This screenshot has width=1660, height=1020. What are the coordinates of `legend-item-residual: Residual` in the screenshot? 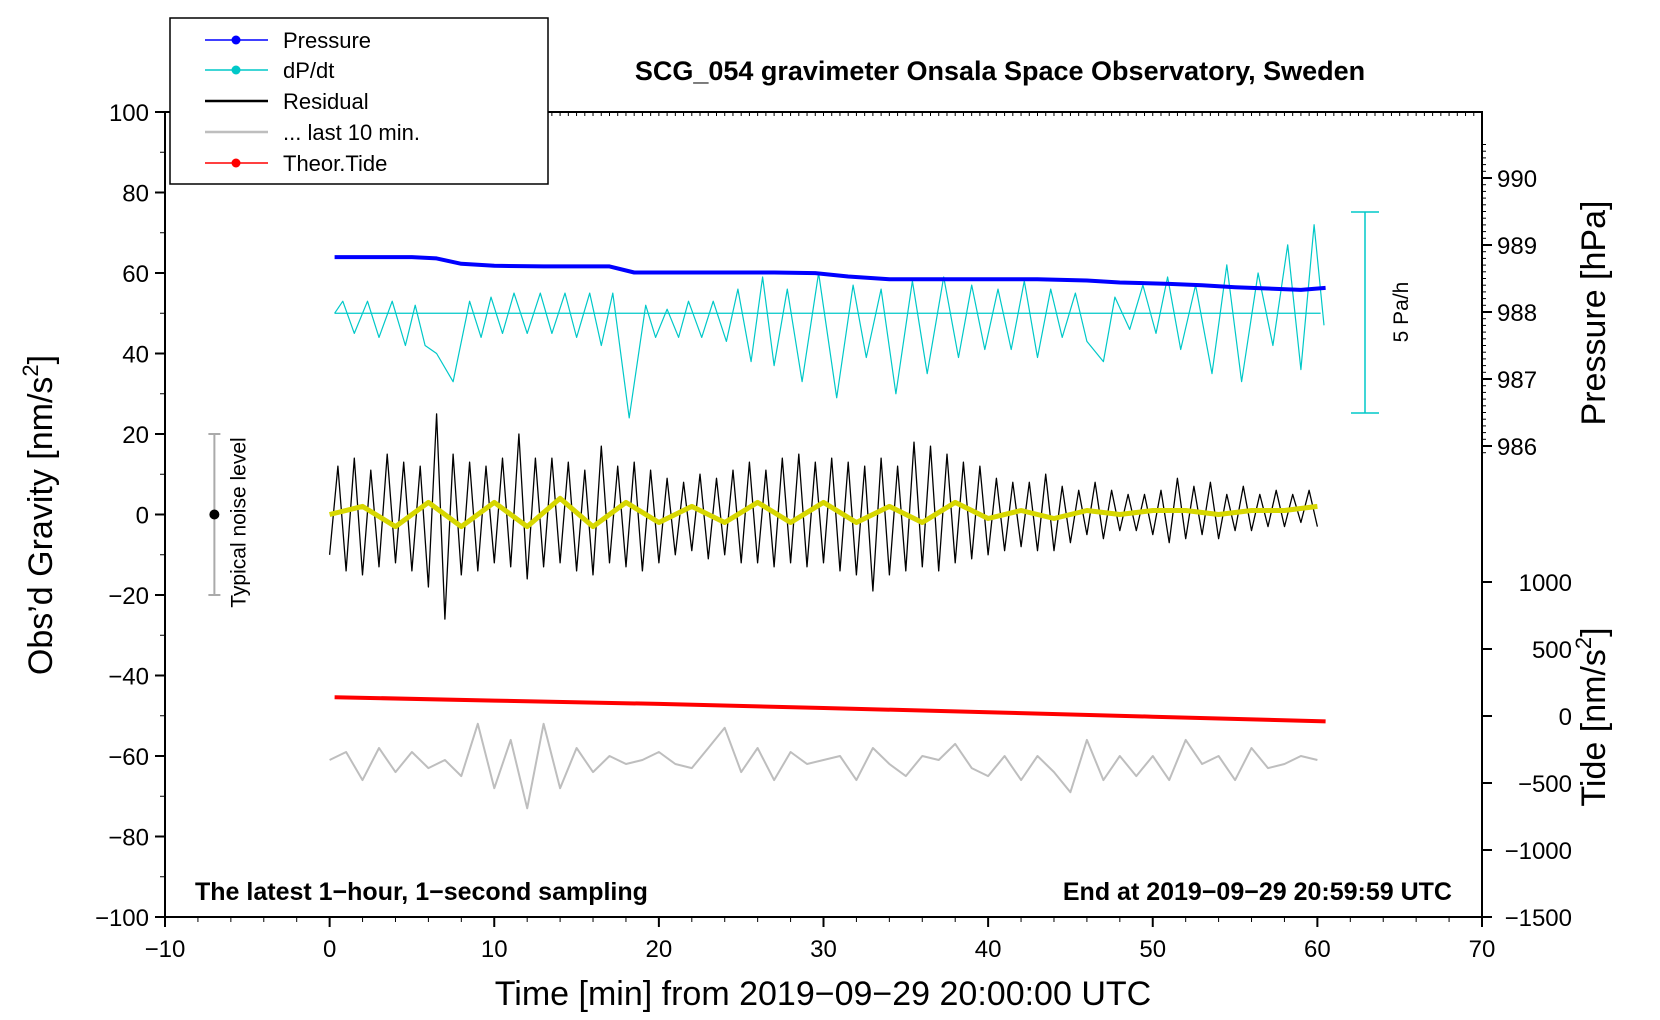 It's located at (287, 101).